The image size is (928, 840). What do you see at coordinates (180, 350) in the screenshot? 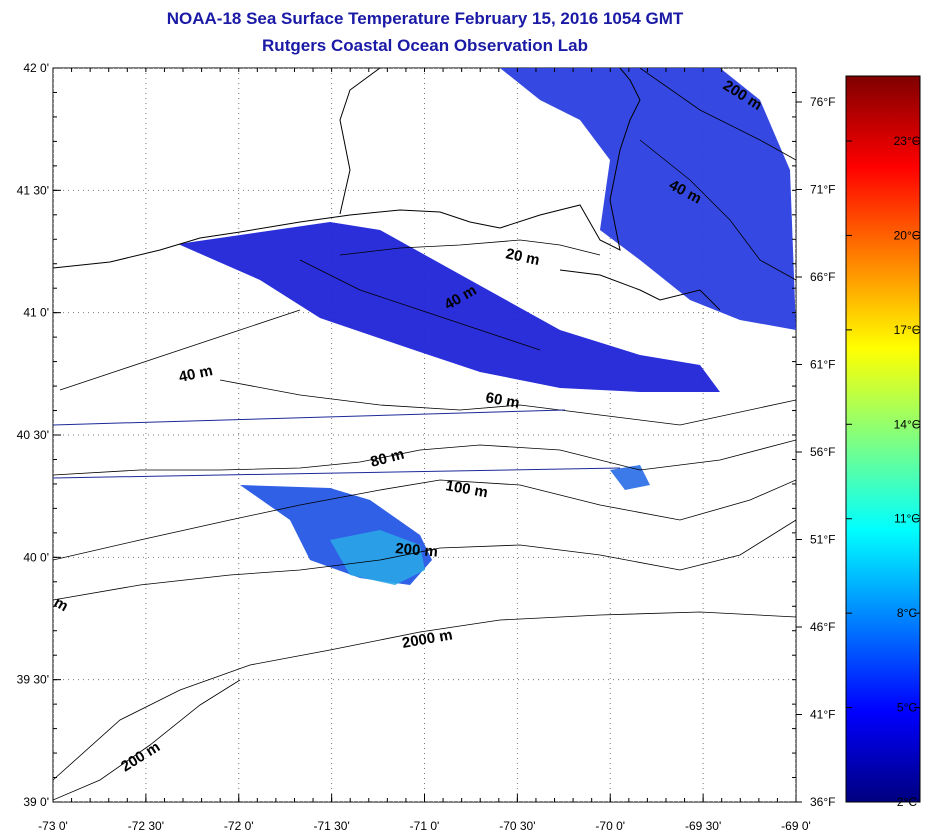
I see `contour-40m-west` at bounding box center [180, 350].